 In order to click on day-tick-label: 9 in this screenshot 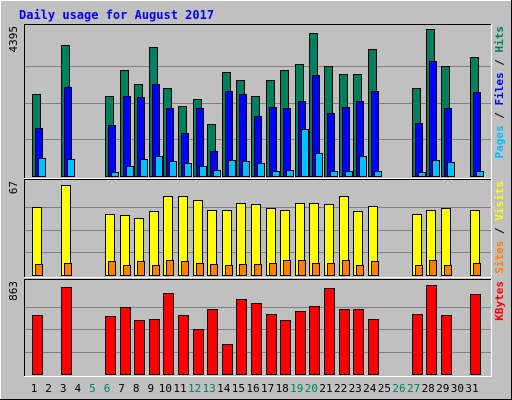, I will do `click(150, 388)`.